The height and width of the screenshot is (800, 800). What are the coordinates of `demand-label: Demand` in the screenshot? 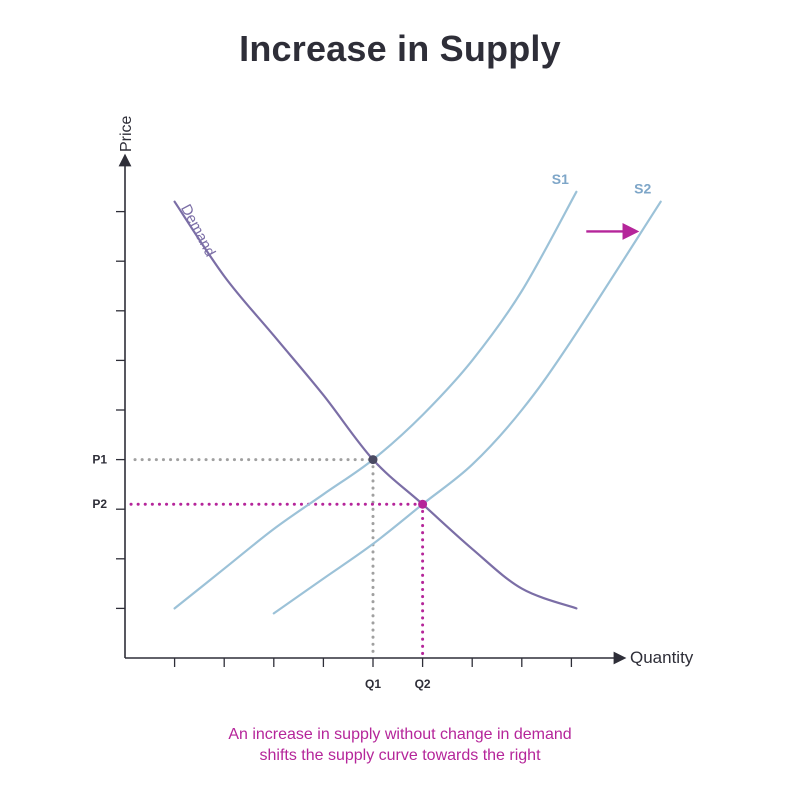 It's located at (198, 231).